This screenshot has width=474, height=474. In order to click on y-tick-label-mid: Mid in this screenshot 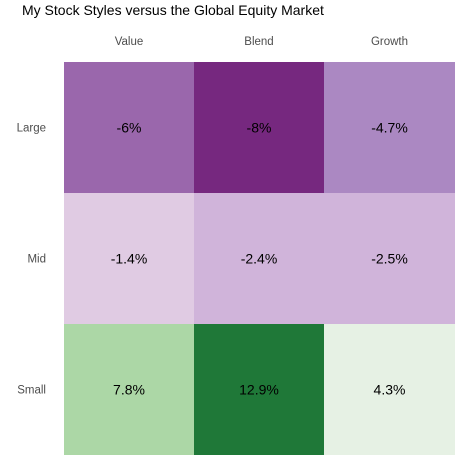, I will do `click(36, 260)`.